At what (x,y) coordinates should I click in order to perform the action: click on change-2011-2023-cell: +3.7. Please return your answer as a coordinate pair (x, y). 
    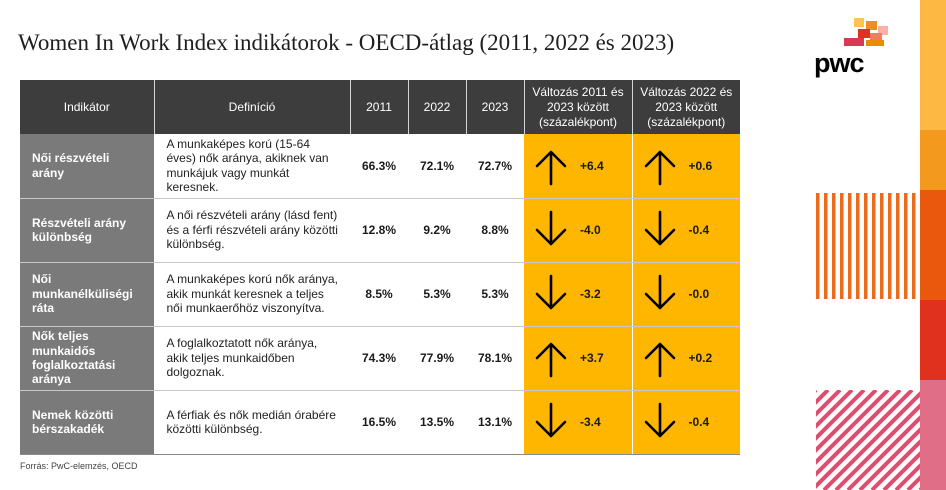
    Looking at the image, I should click on (578, 358).